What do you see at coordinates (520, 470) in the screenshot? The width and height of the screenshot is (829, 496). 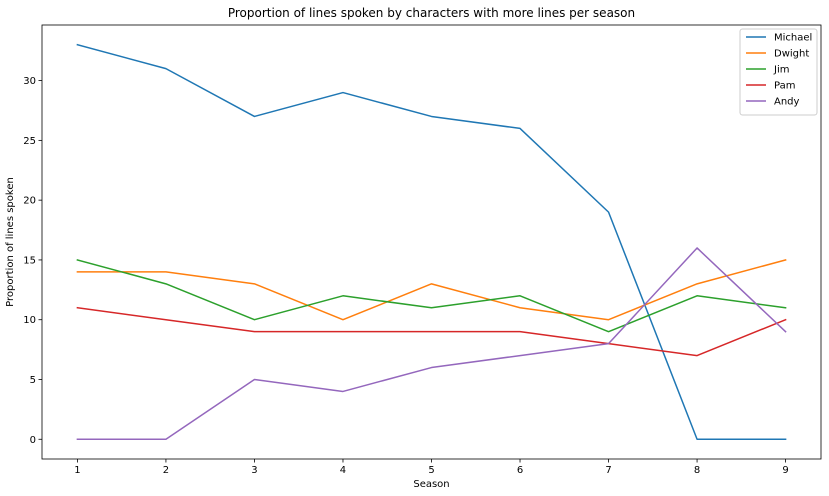 I see `x-tick-label: 6` at bounding box center [520, 470].